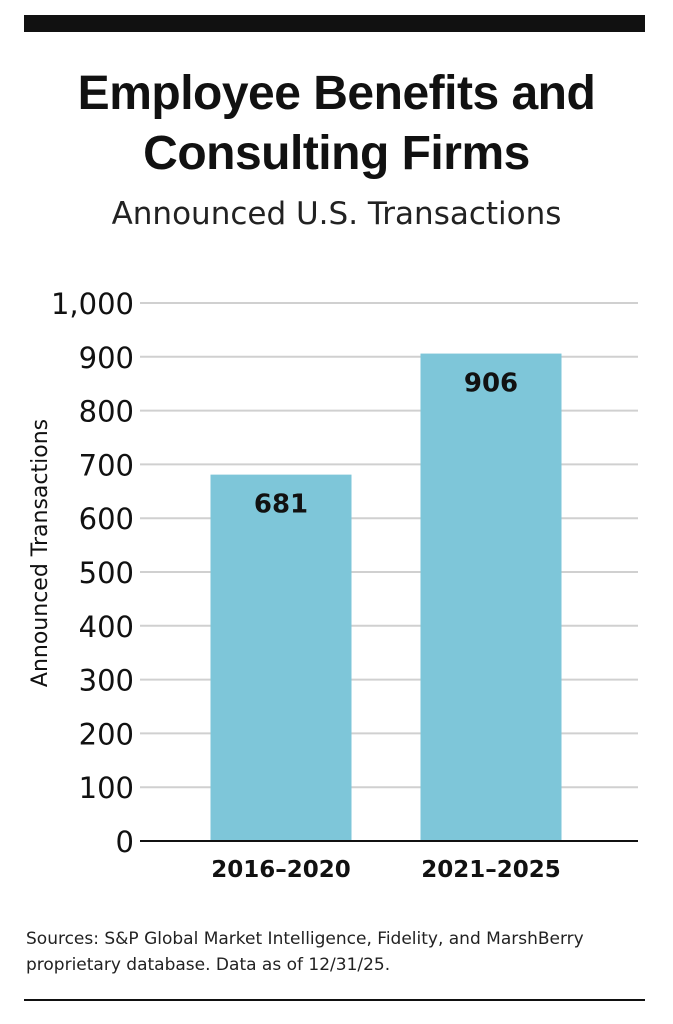  I want to click on y-tick-label: 600, so click(106, 519).